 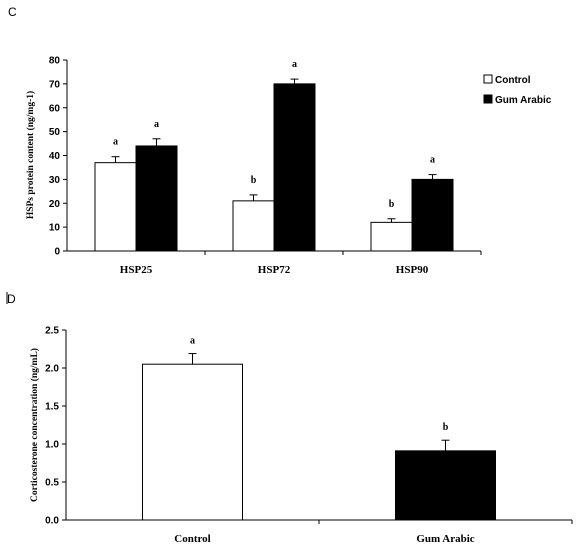 What do you see at coordinates (55, 61) in the screenshot?
I see `y-tick-label: 80` at bounding box center [55, 61].